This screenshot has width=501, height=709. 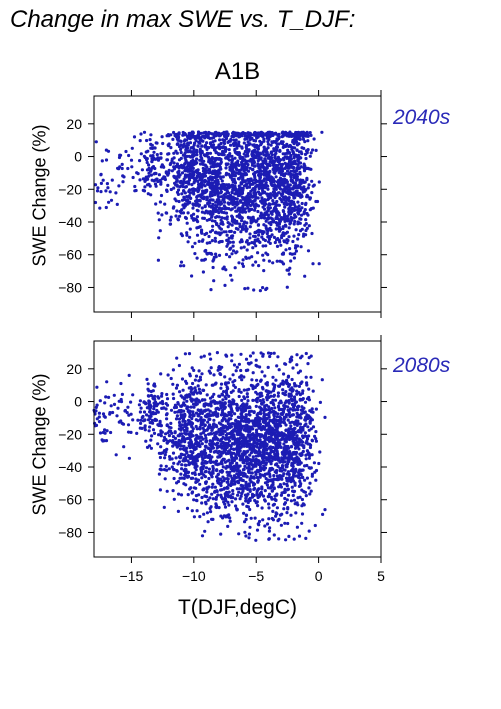 I want to click on period-label-2040s: 2040s, so click(x=422, y=117).